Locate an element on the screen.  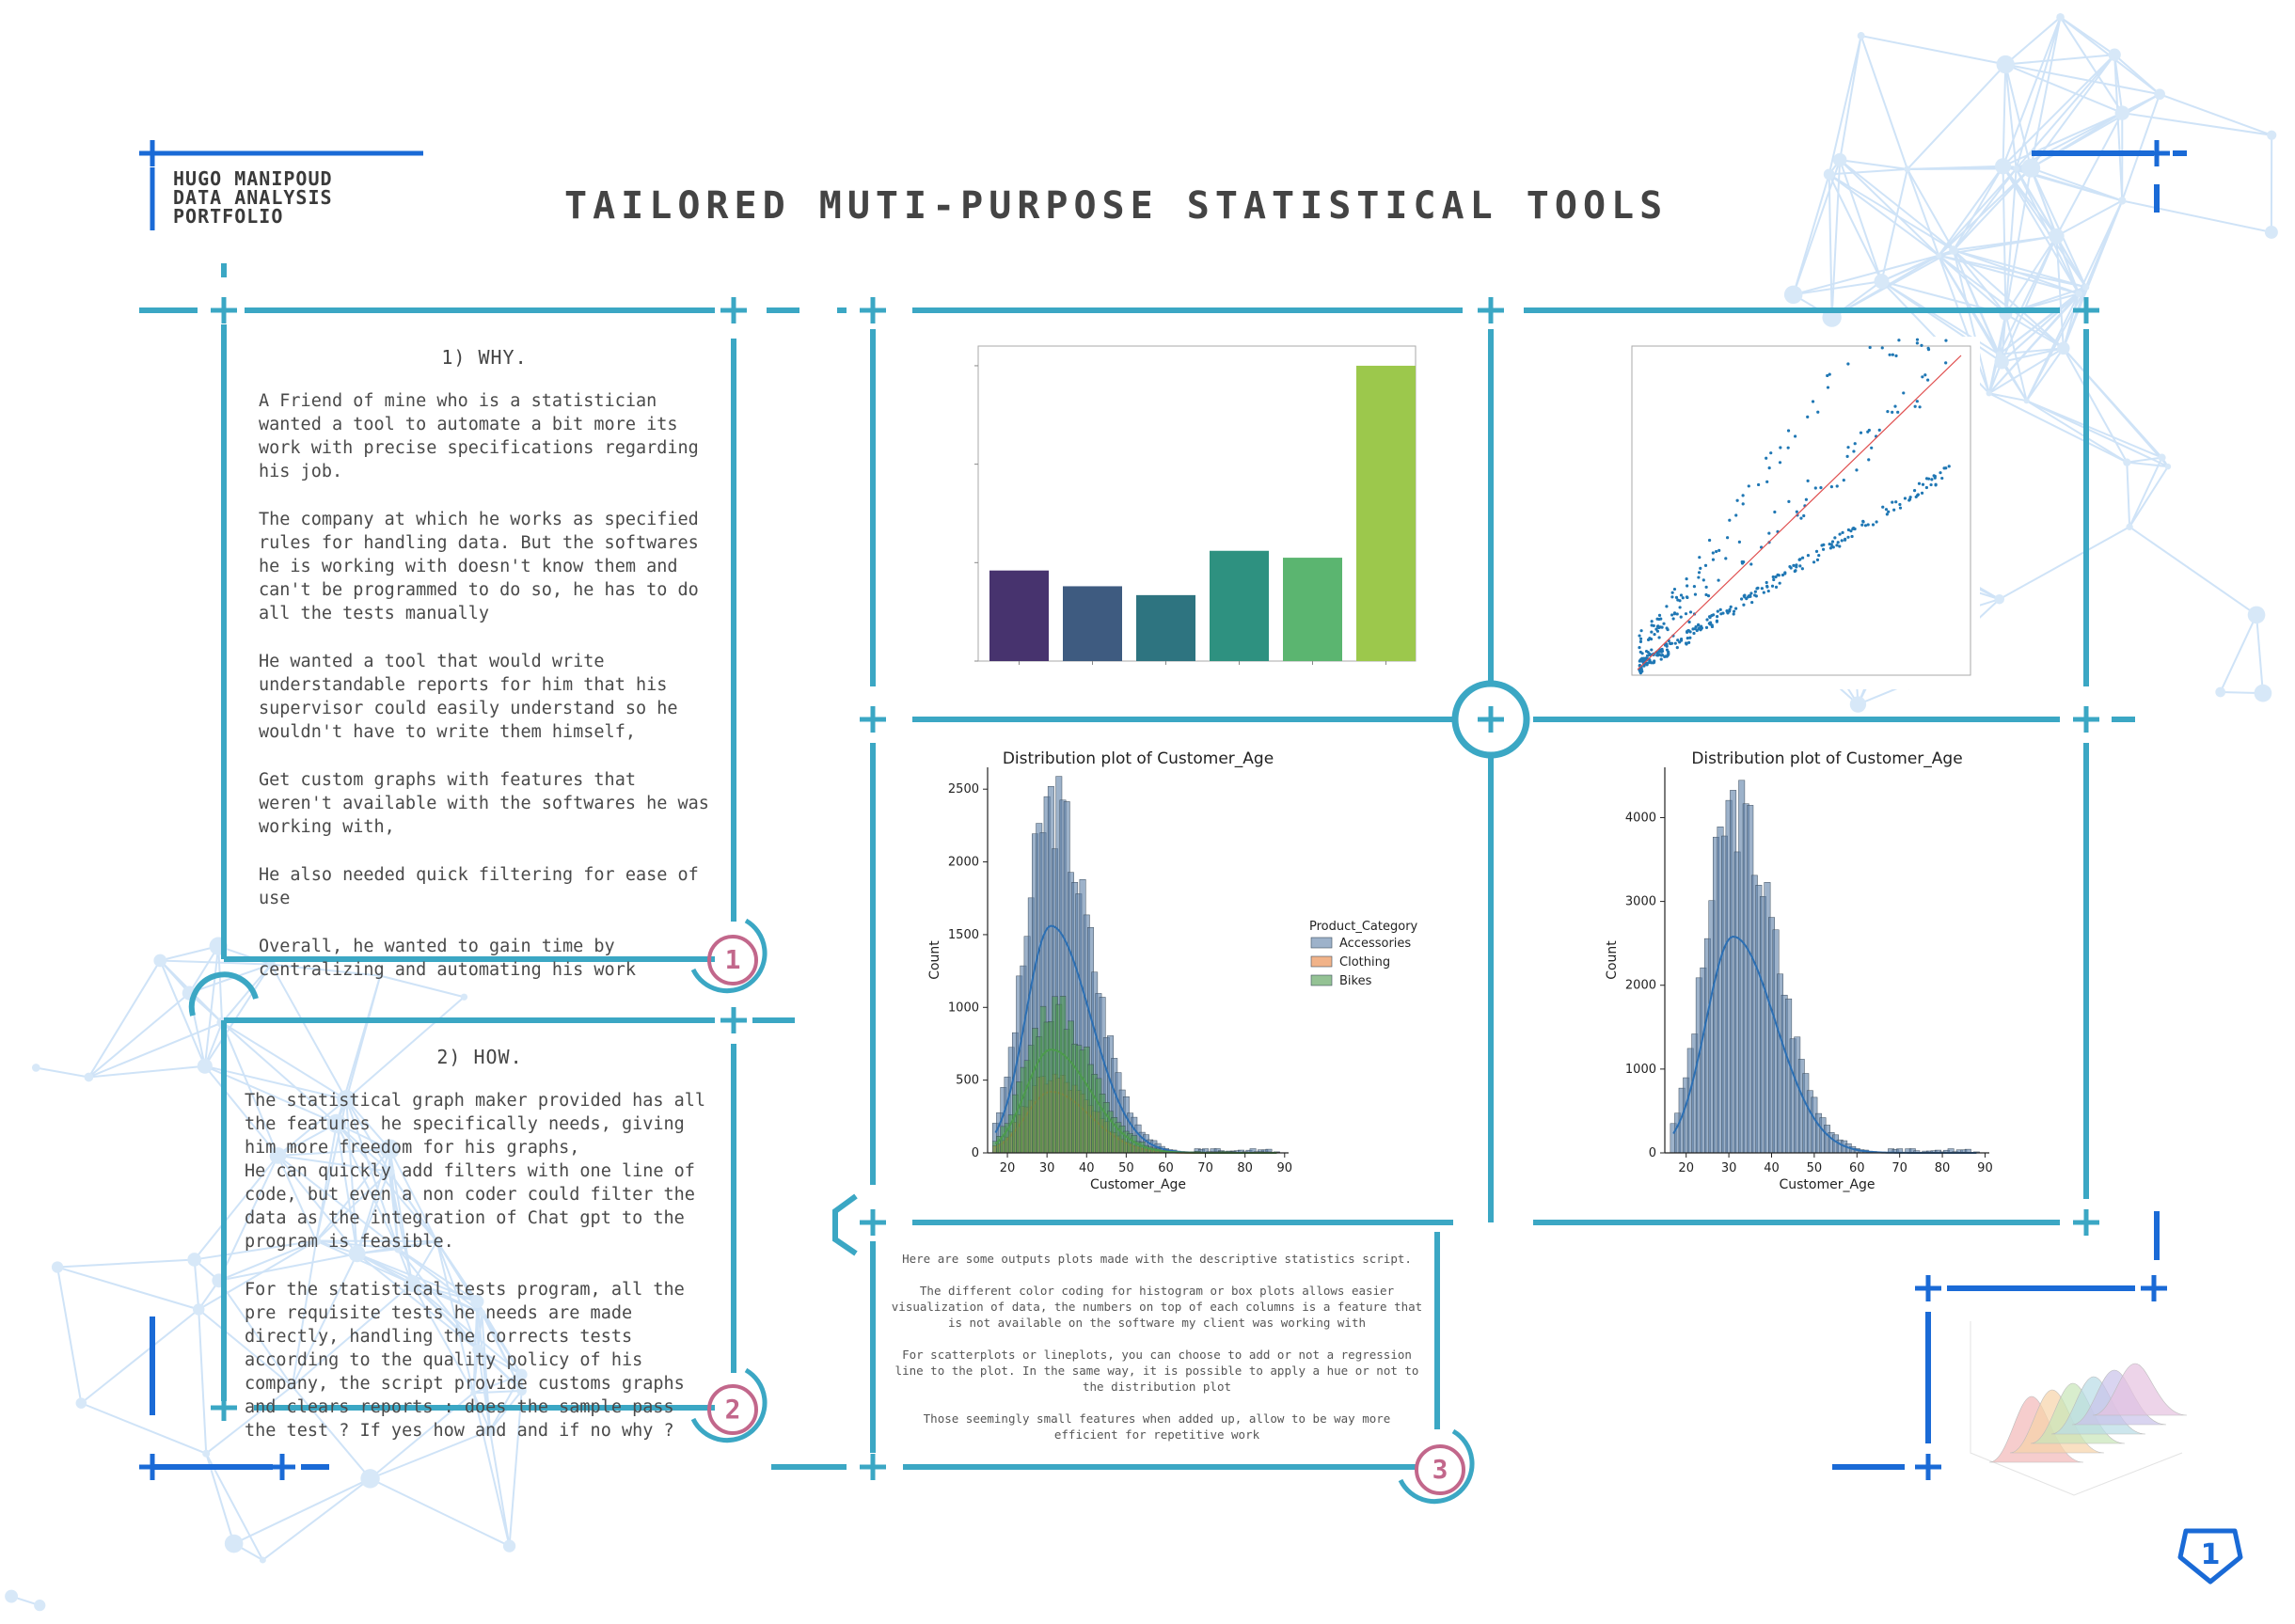
y-tick-label: 0 is located at coordinates (975, 1153).